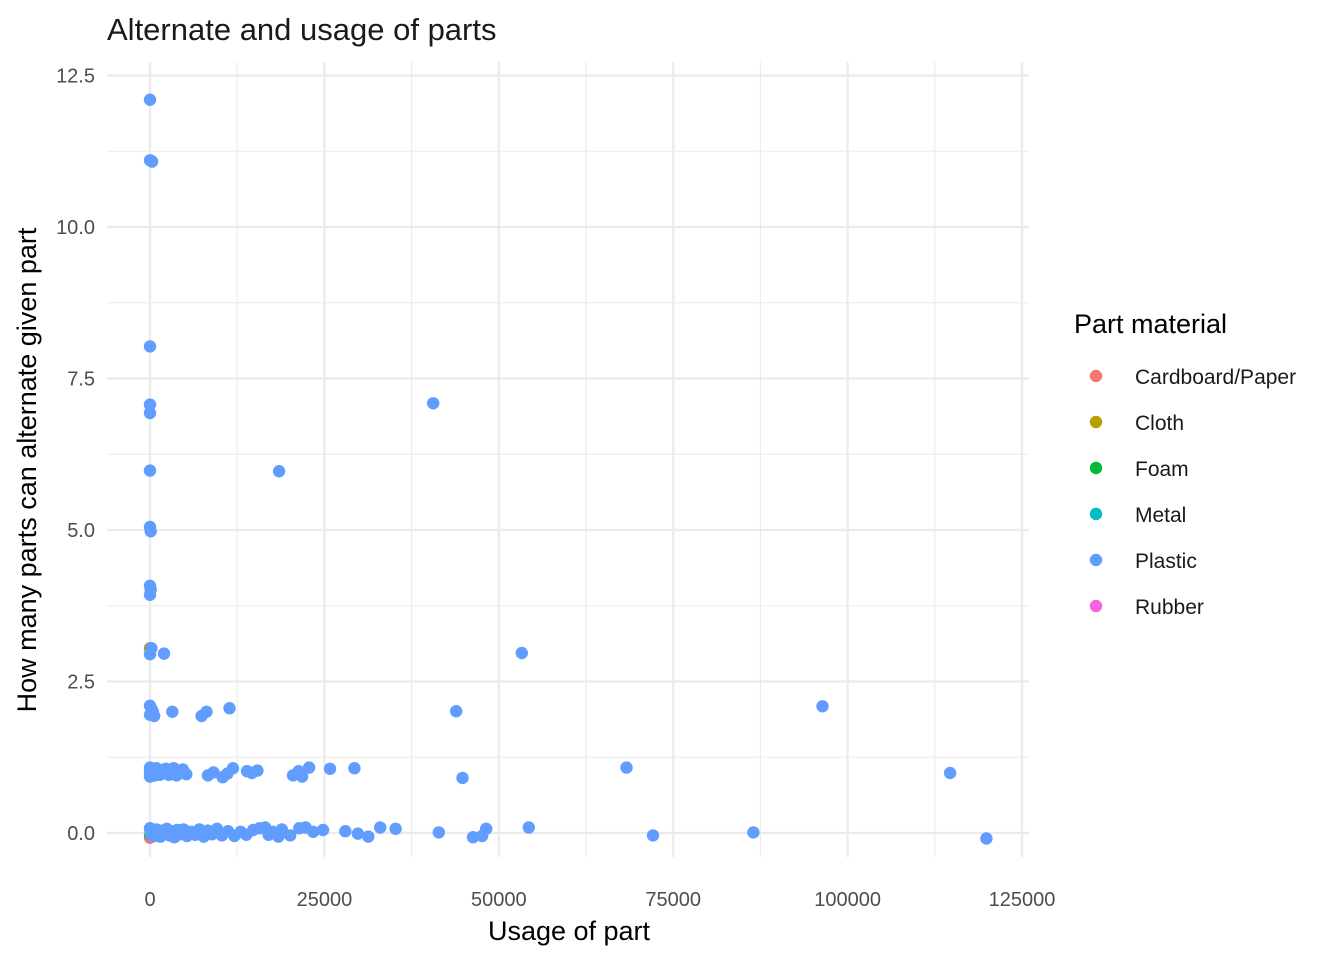  What do you see at coordinates (1159, 423) in the screenshot?
I see `legend-label: Cloth` at bounding box center [1159, 423].